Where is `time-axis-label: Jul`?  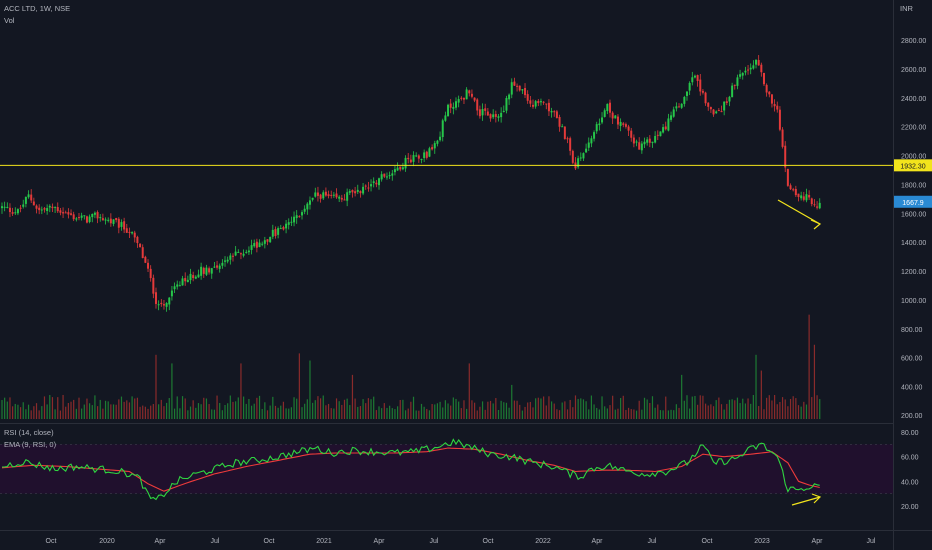 time-axis-label: Jul is located at coordinates (434, 541).